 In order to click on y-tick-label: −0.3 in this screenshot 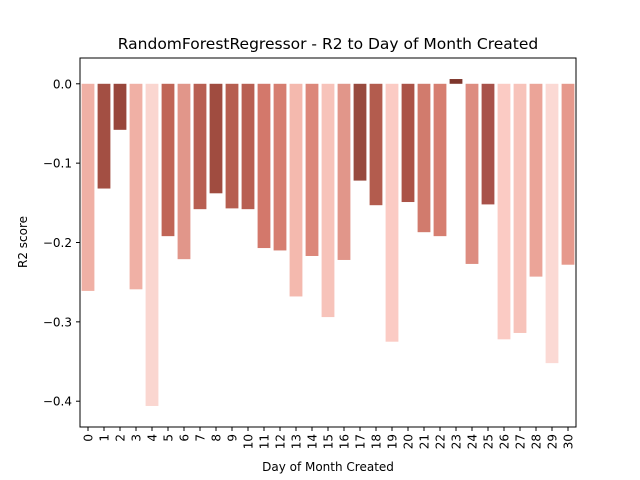, I will do `click(57, 322)`.